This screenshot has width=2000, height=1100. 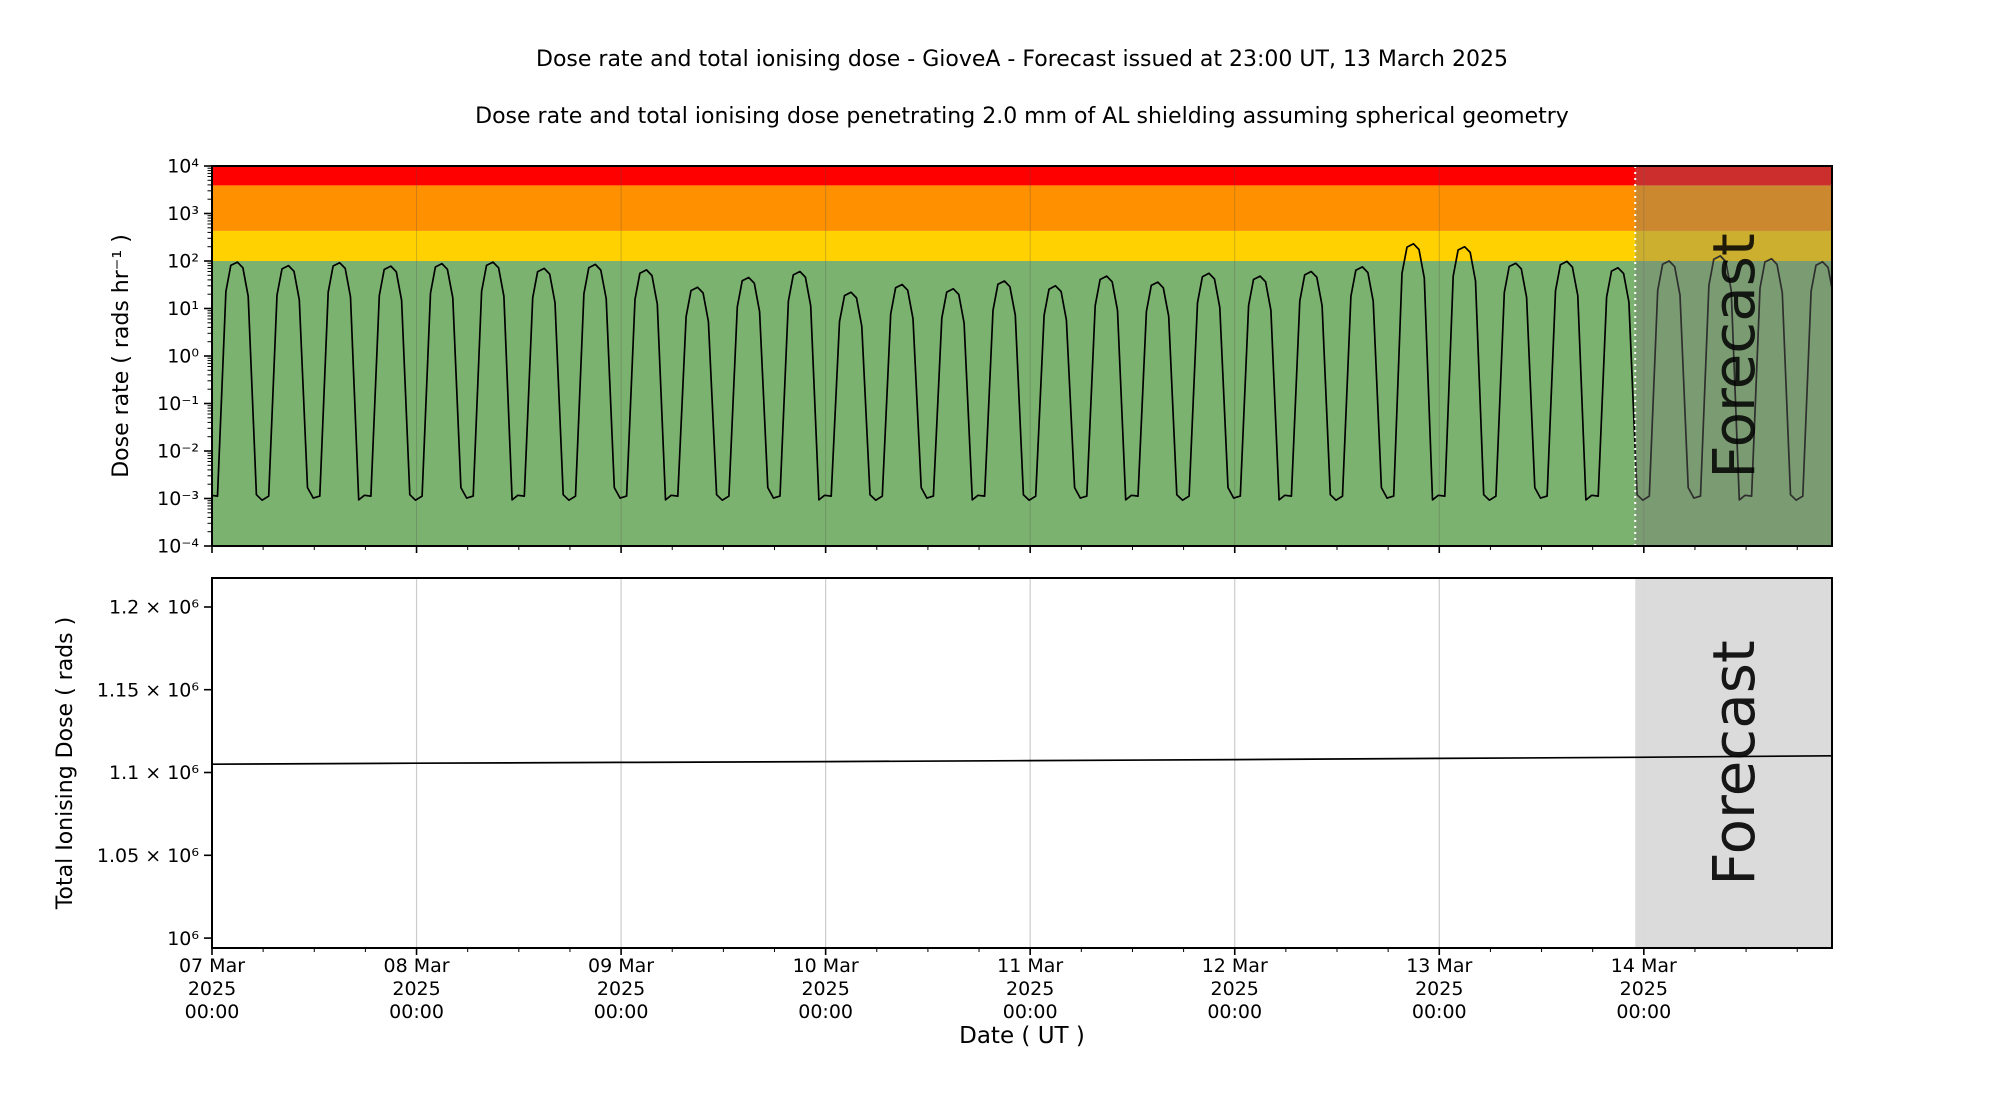 I want to click on forecast-region-bottom, so click(x=1733, y=763).